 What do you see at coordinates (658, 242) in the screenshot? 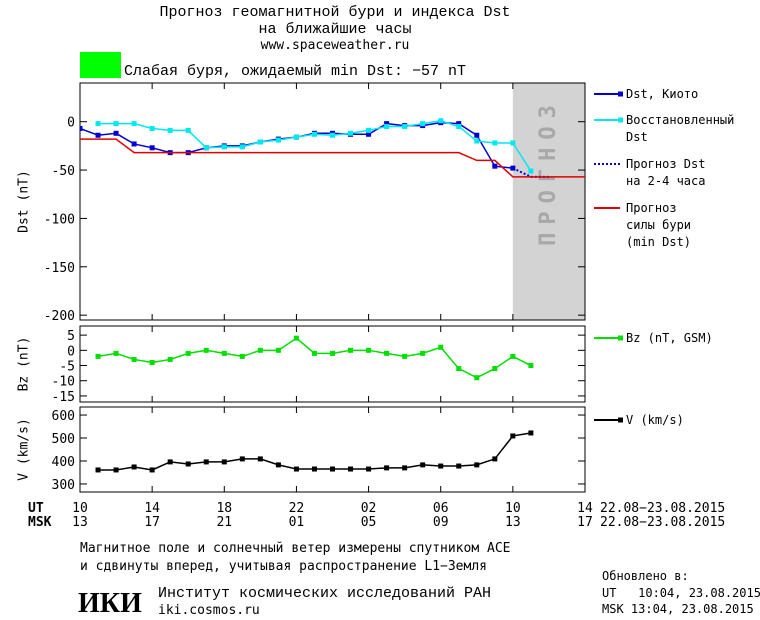
I see `legend-label: (min Dst)` at bounding box center [658, 242].